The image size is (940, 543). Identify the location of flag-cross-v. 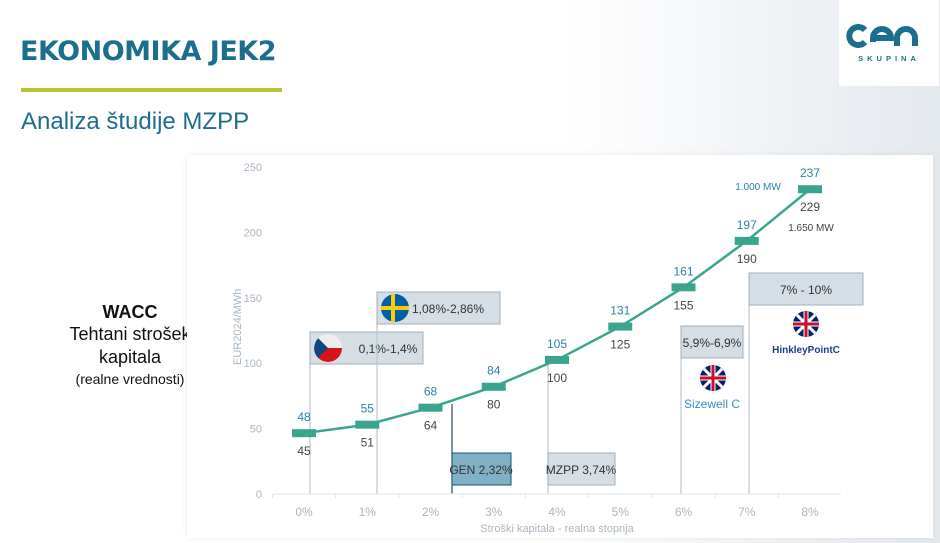
(393, 308).